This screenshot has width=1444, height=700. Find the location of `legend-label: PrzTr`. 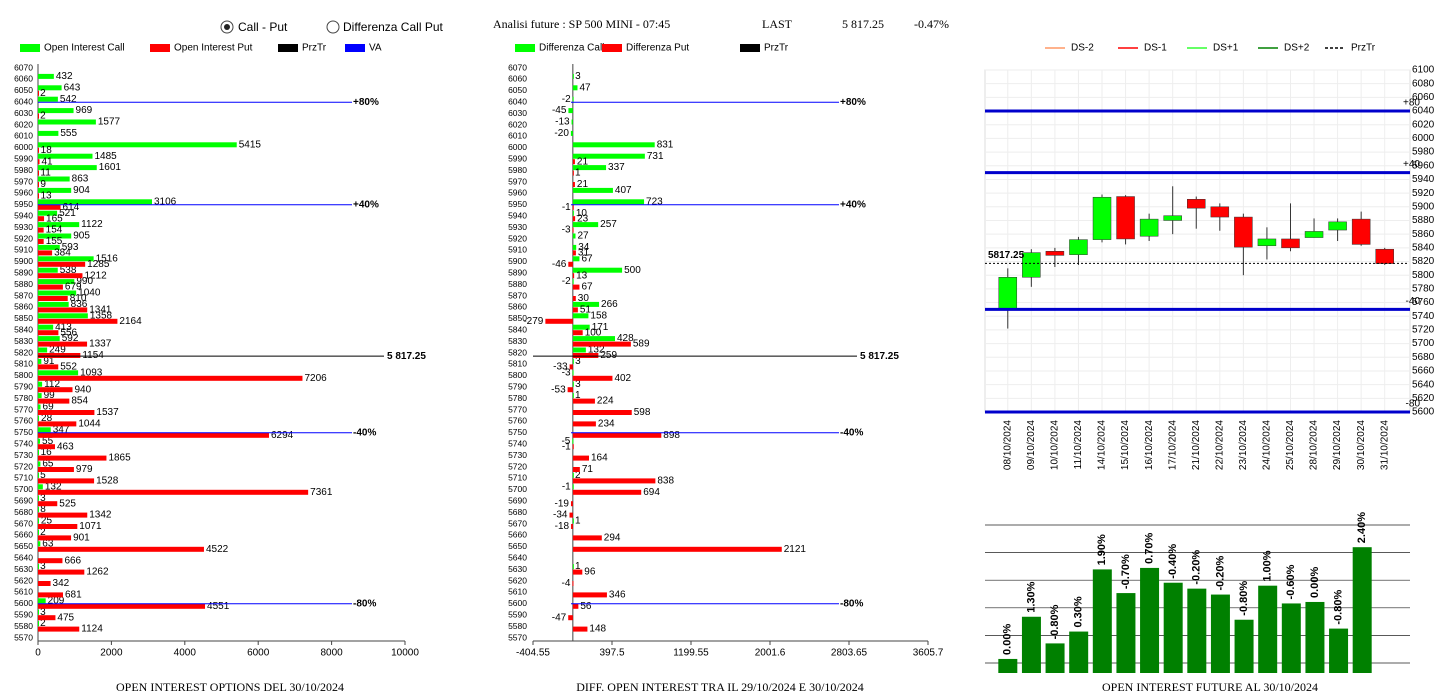

legend-label: PrzTr is located at coordinates (314, 48).